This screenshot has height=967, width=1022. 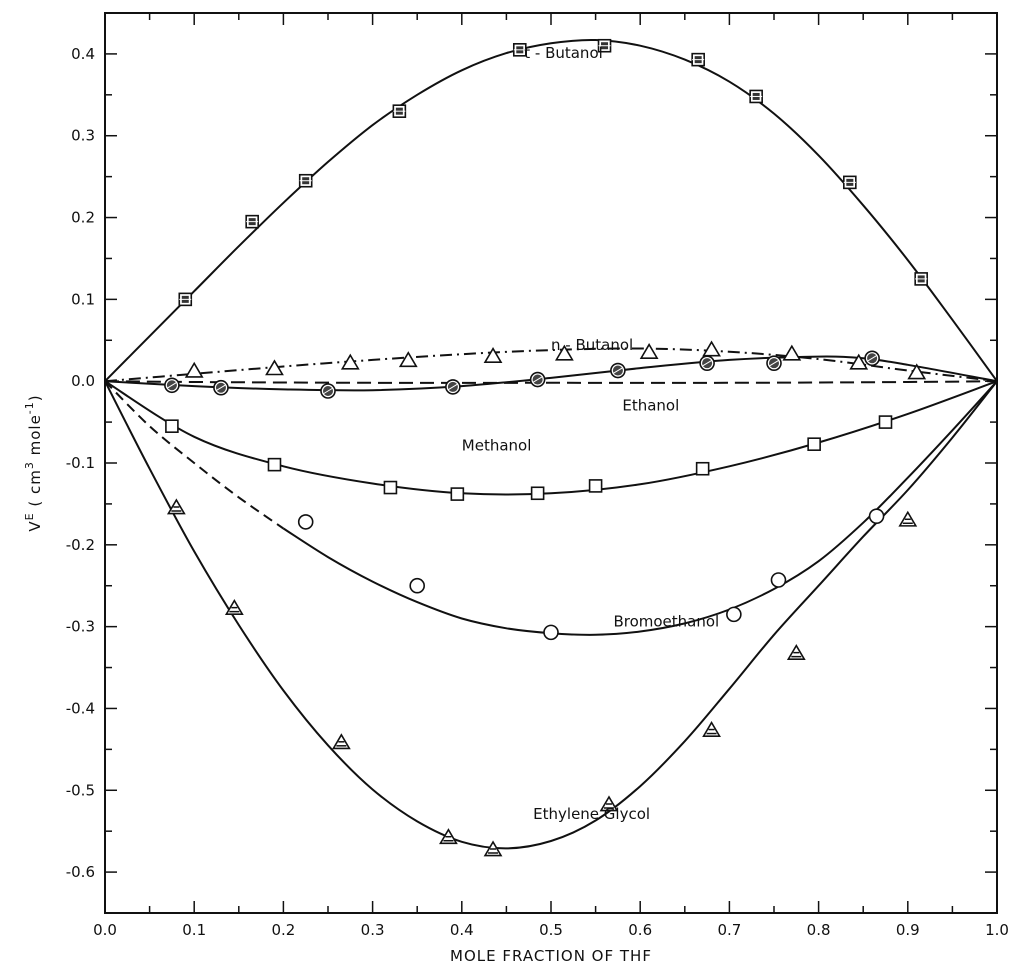 I want to click on x-tick-label: 1.0, so click(x=997, y=930).